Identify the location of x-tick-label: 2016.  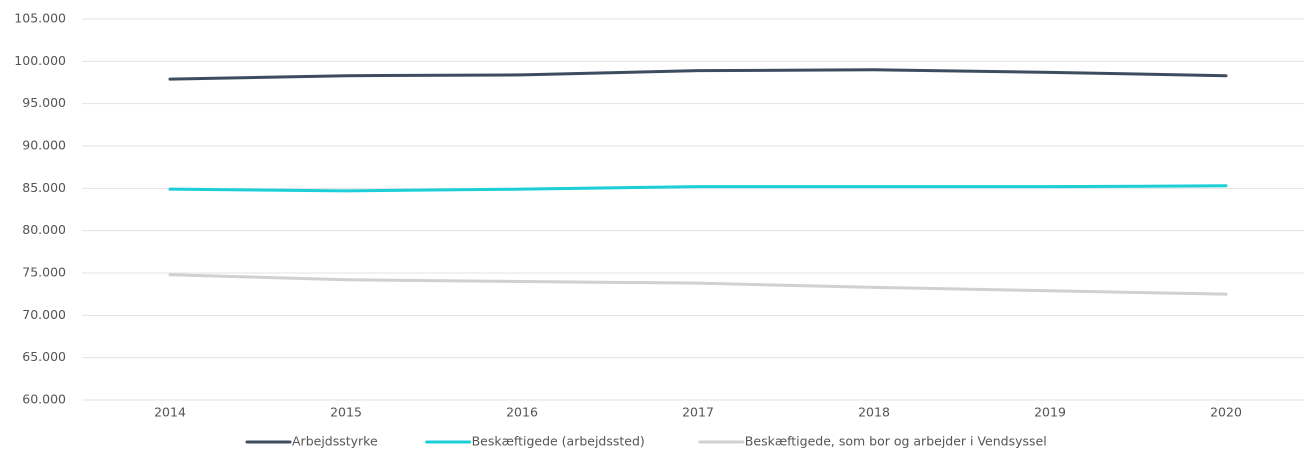
(522, 412).